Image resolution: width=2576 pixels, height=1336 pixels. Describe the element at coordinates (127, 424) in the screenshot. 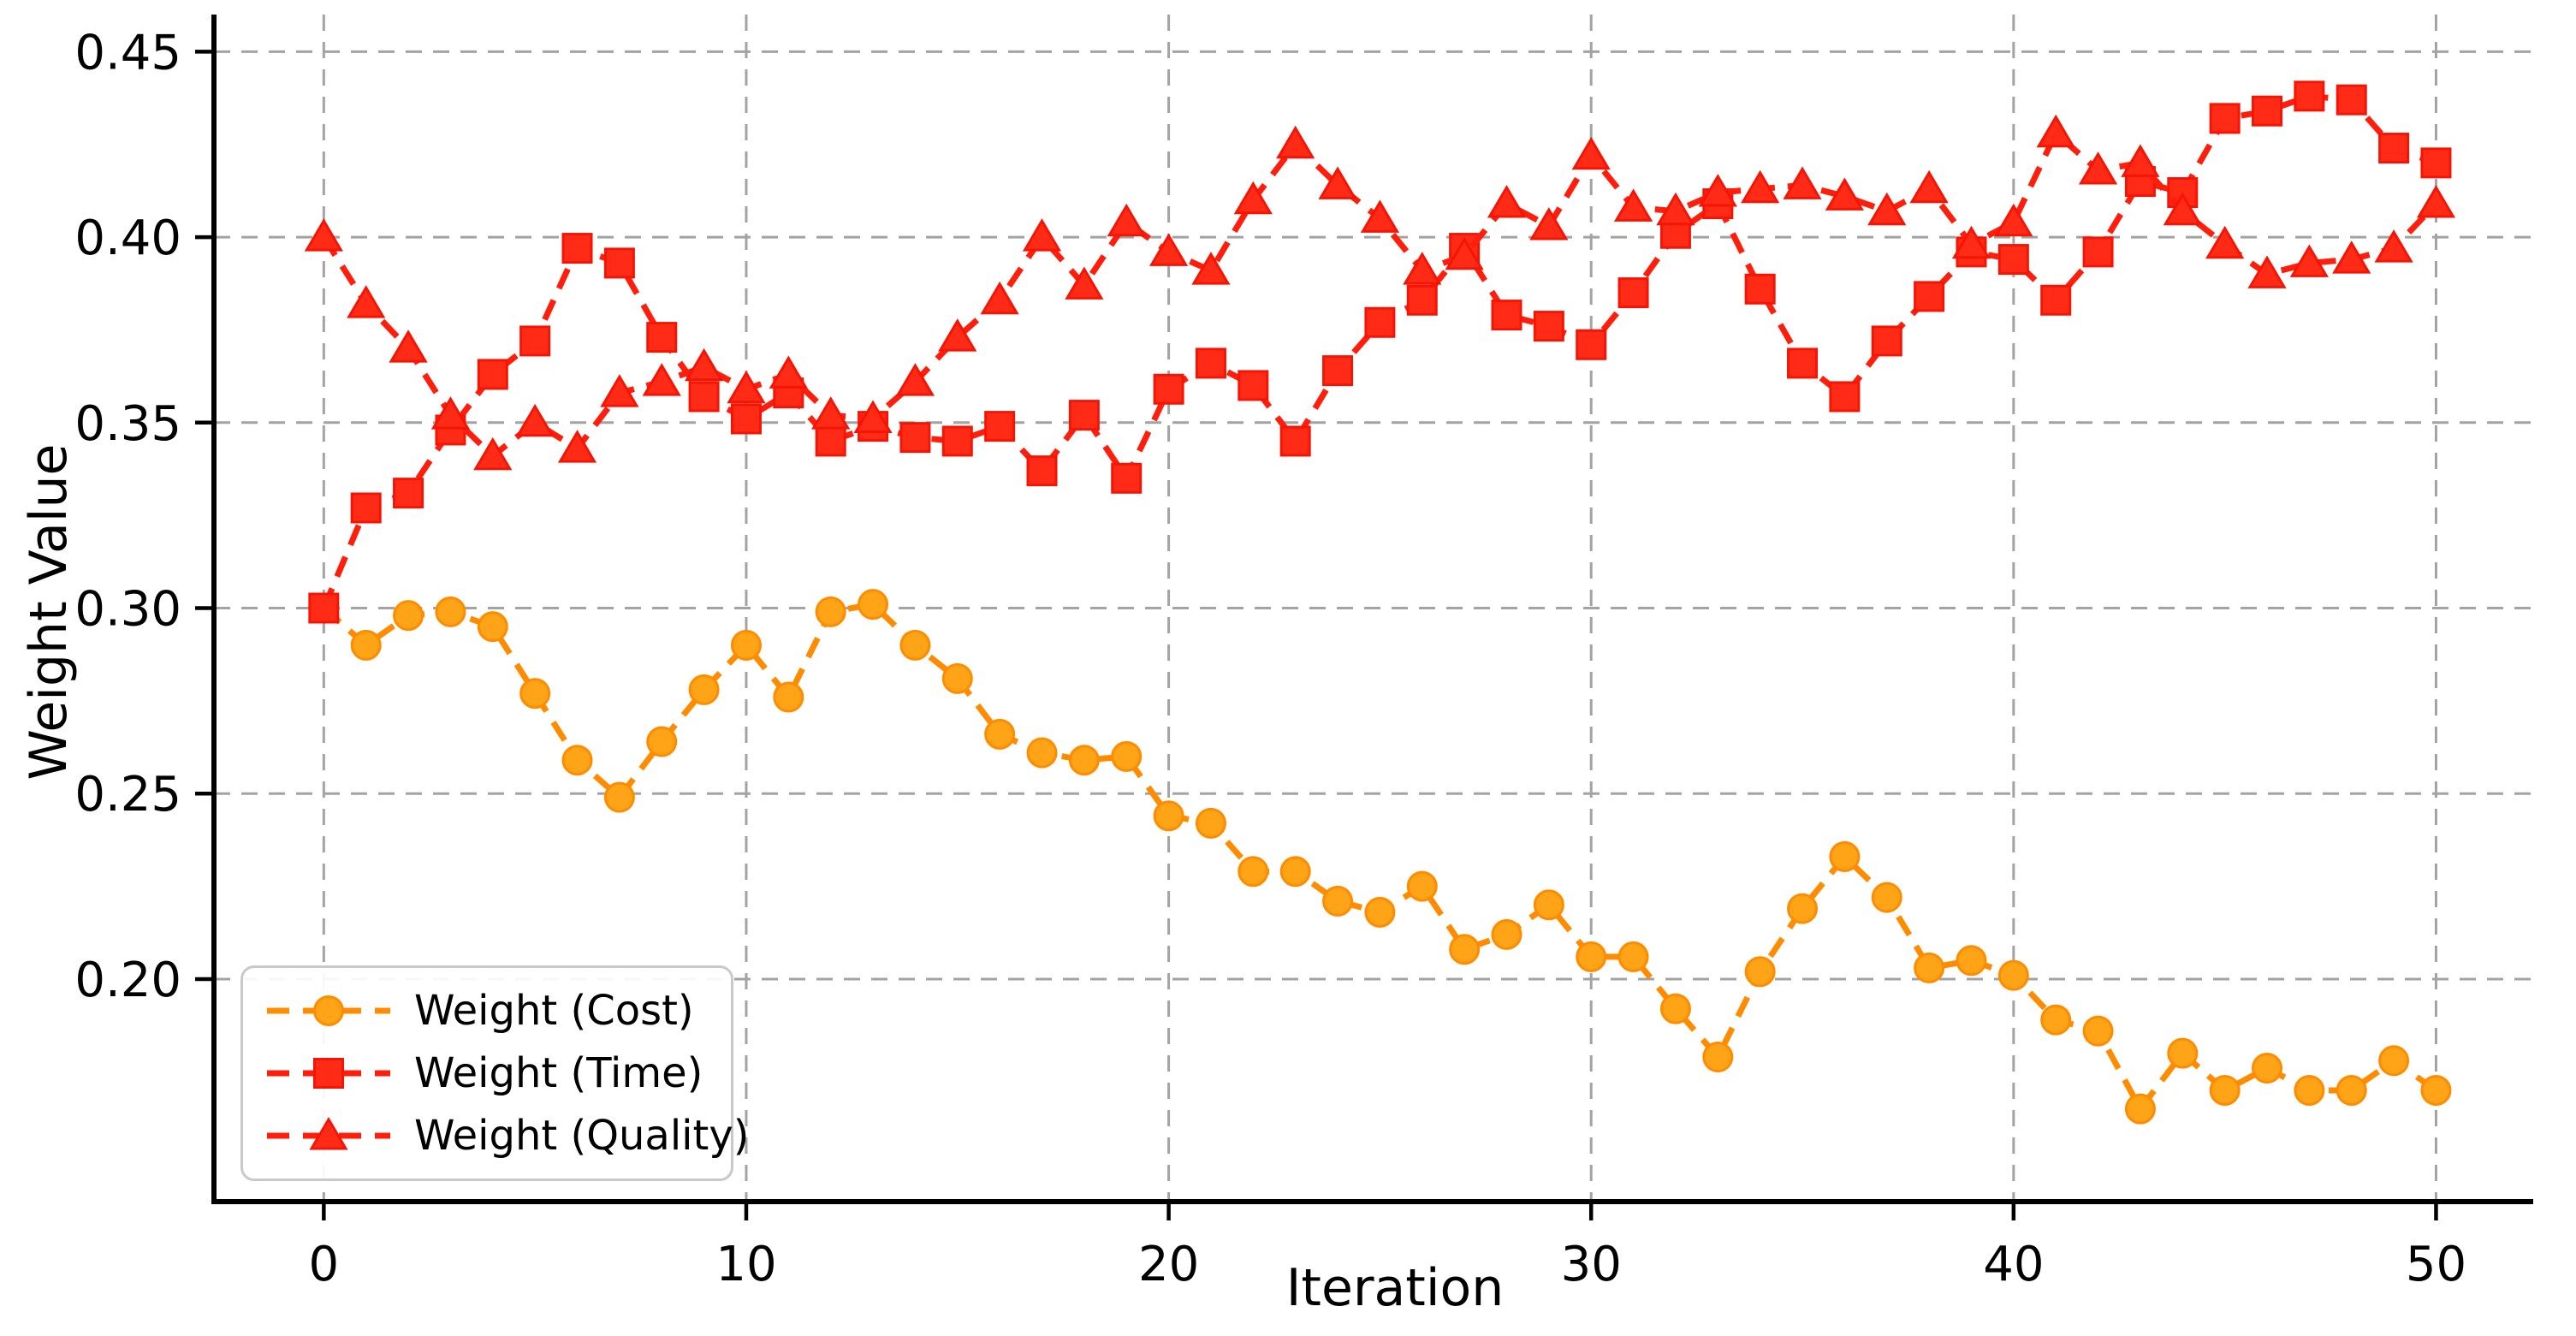

I see `y-tick-label: 0.35` at that location.